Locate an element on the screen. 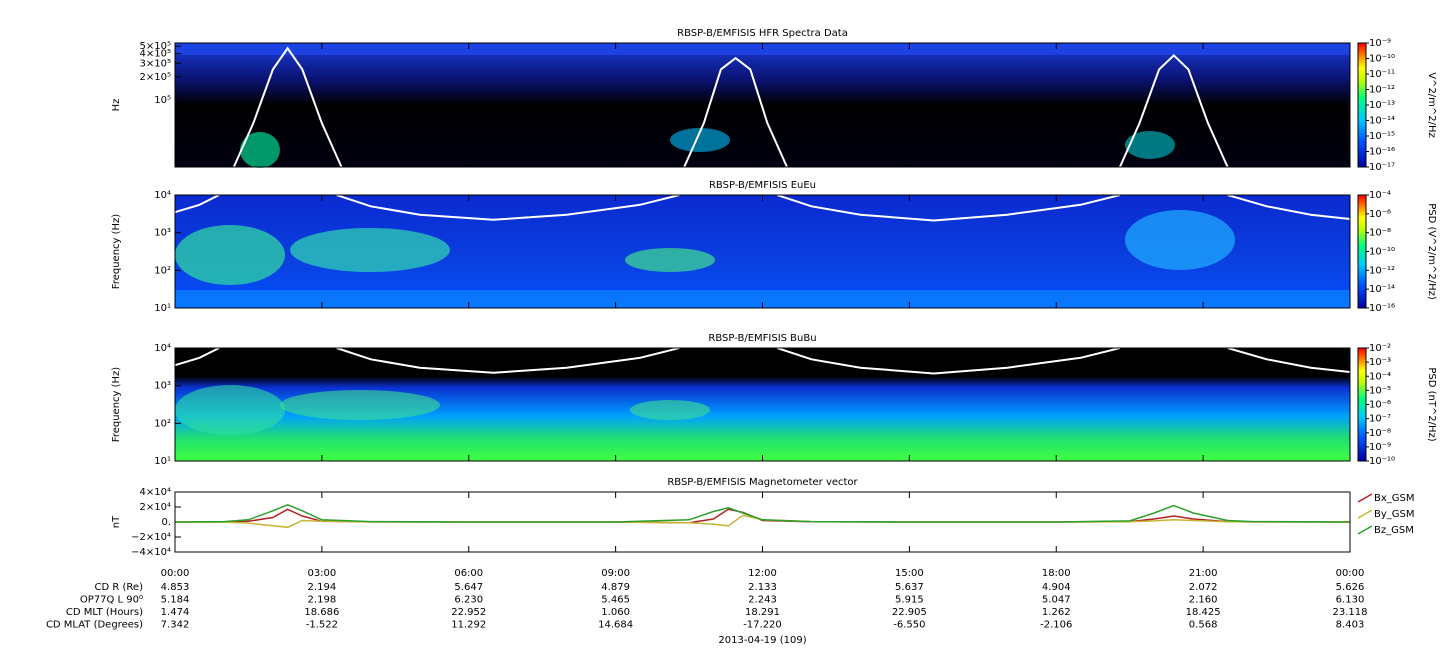  x-tick-label: 12:00 is located at coordinates (762, 573).